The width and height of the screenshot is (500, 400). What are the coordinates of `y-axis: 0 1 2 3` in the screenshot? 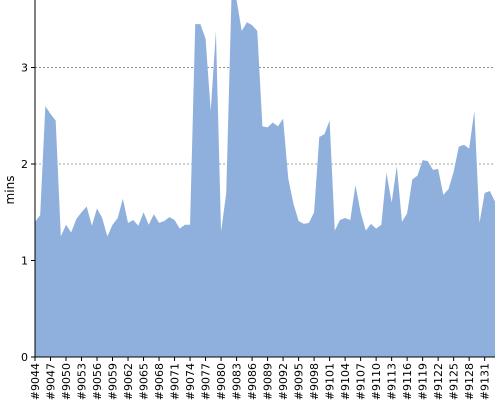 It's located at (28, 182).